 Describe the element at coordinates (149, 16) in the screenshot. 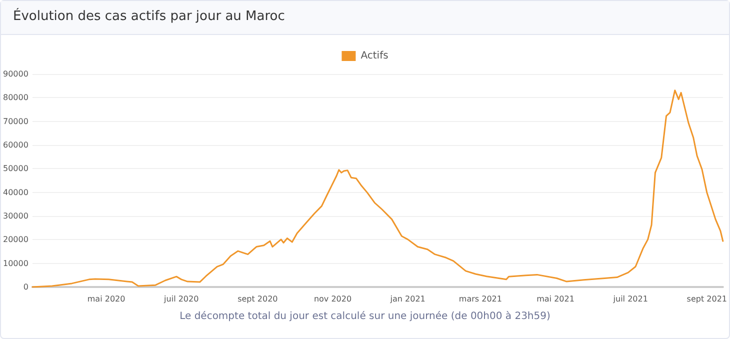

I see `chart-title: Évolution des cas actifs par jour au Maroc` at that location.